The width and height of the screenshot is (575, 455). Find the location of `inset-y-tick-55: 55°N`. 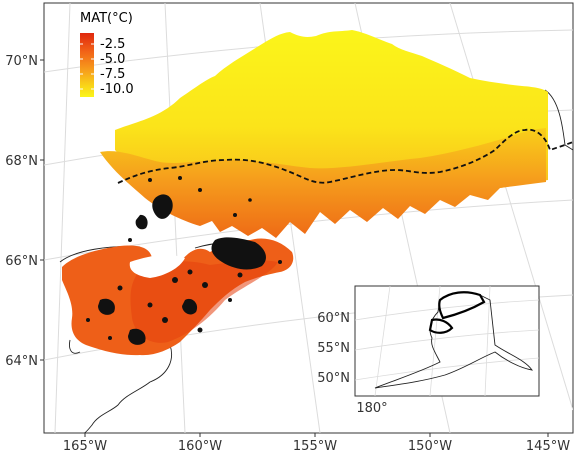

inset-y-tick-55: 55°N is located at coordinates (333, 348).